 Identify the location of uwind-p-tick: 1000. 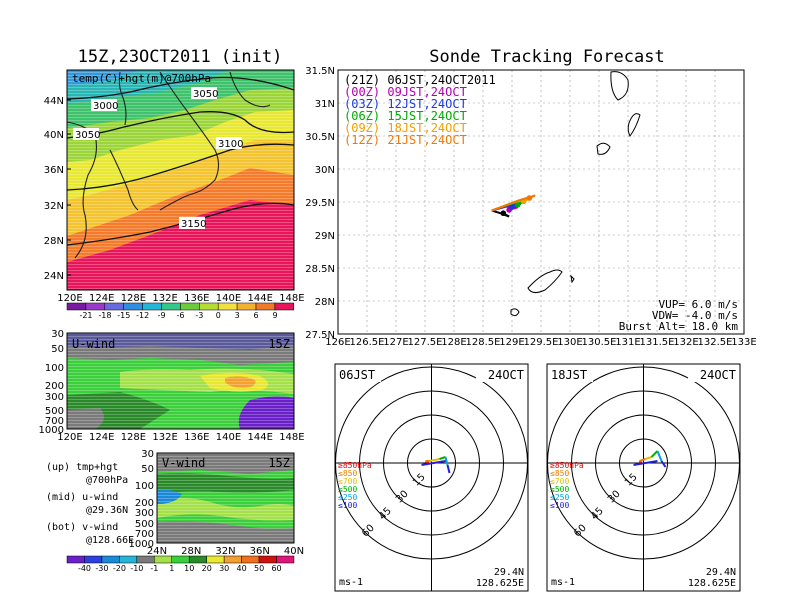
(51, 430).